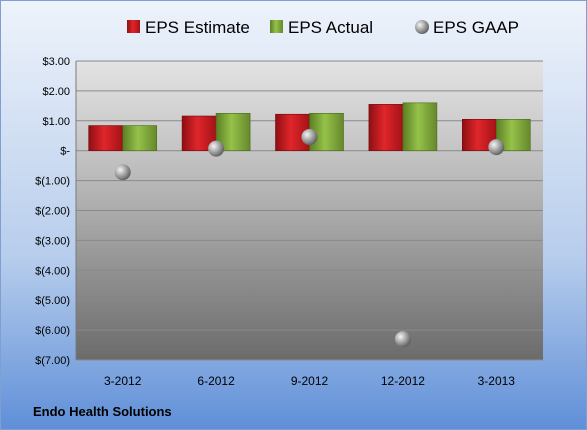 This screenshot has width=587, height=430. Describe the element at coordinates (216, 381) in the screenshot. I see `x-tick-label: 6-2012` at that location.